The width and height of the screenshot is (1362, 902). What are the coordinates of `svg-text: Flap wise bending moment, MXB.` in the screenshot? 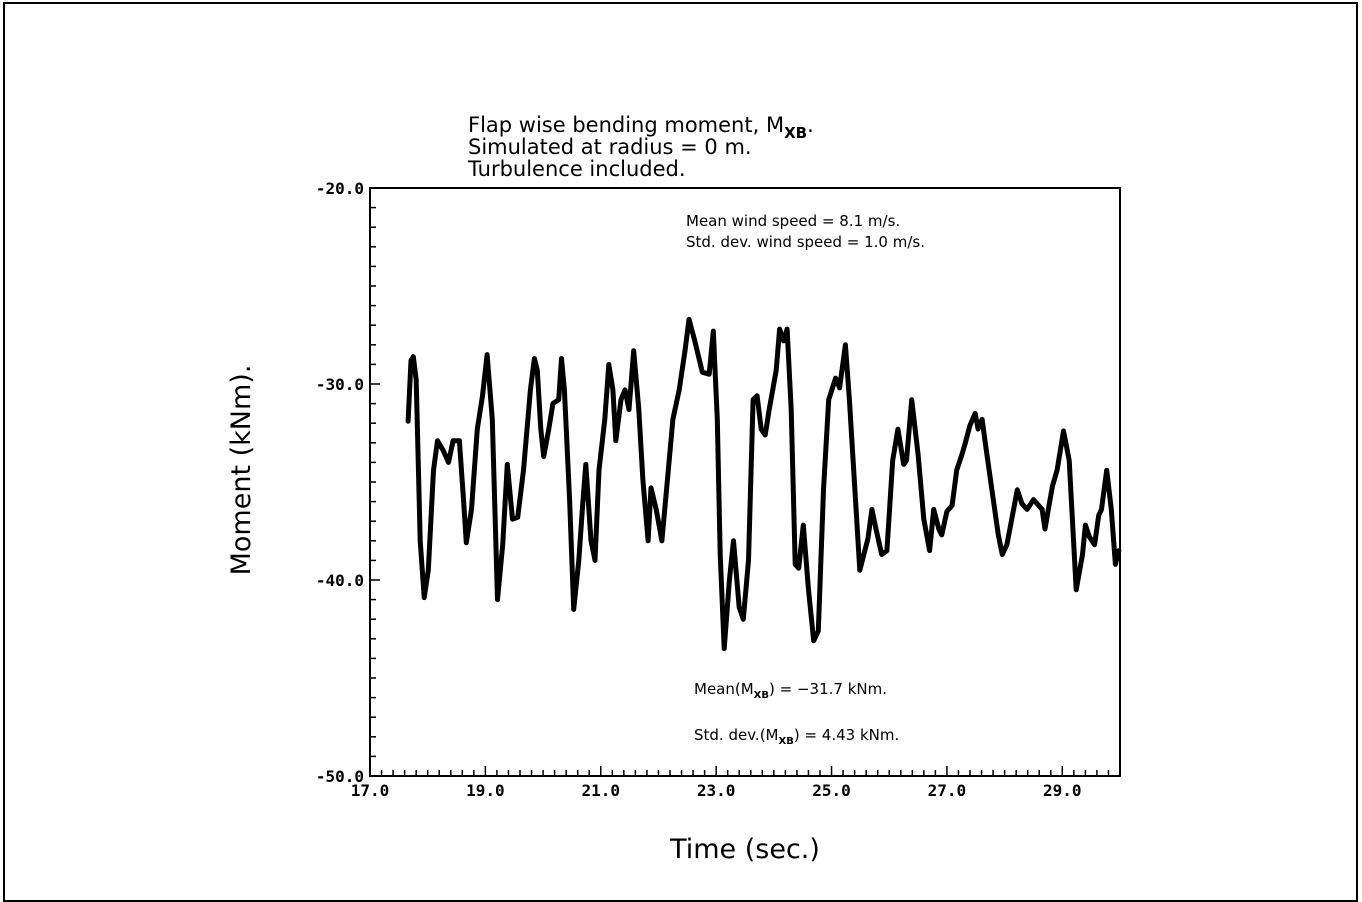 It's located at (641, 127).